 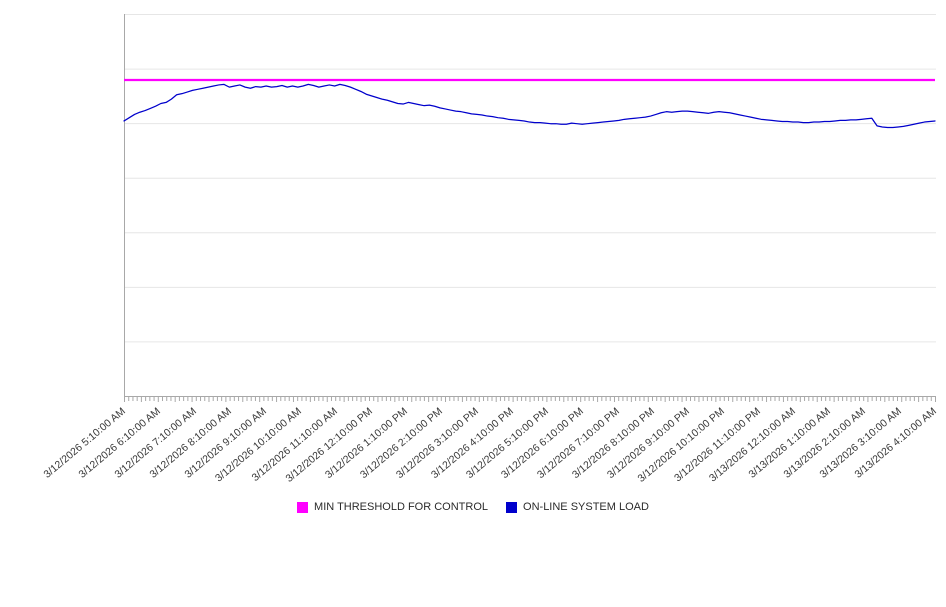 I want to click on x-axis-minor-ticks, so click(x=530, y=399).